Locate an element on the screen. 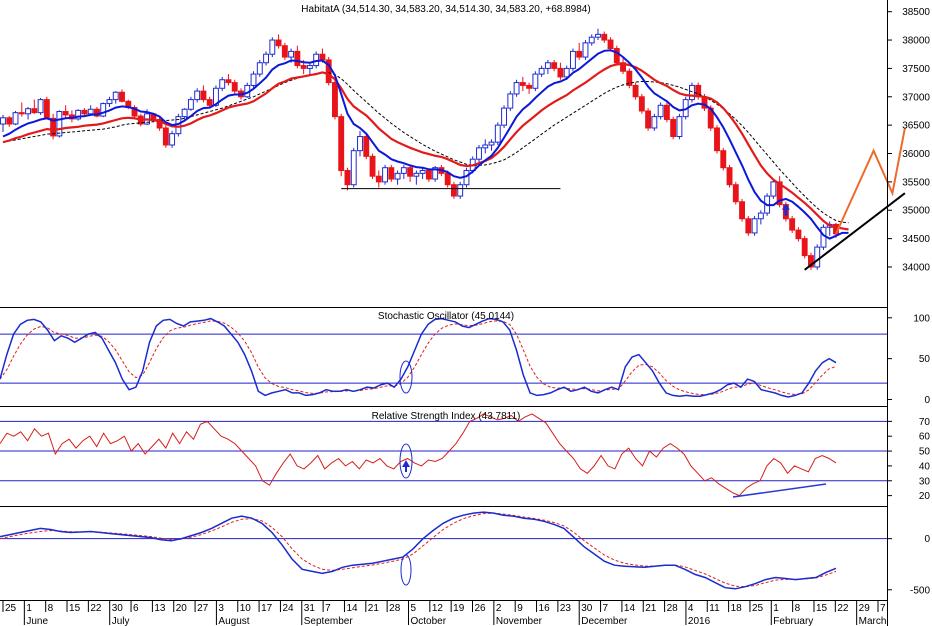  x-axis-month-label: June is located at coordinates (37, 621).